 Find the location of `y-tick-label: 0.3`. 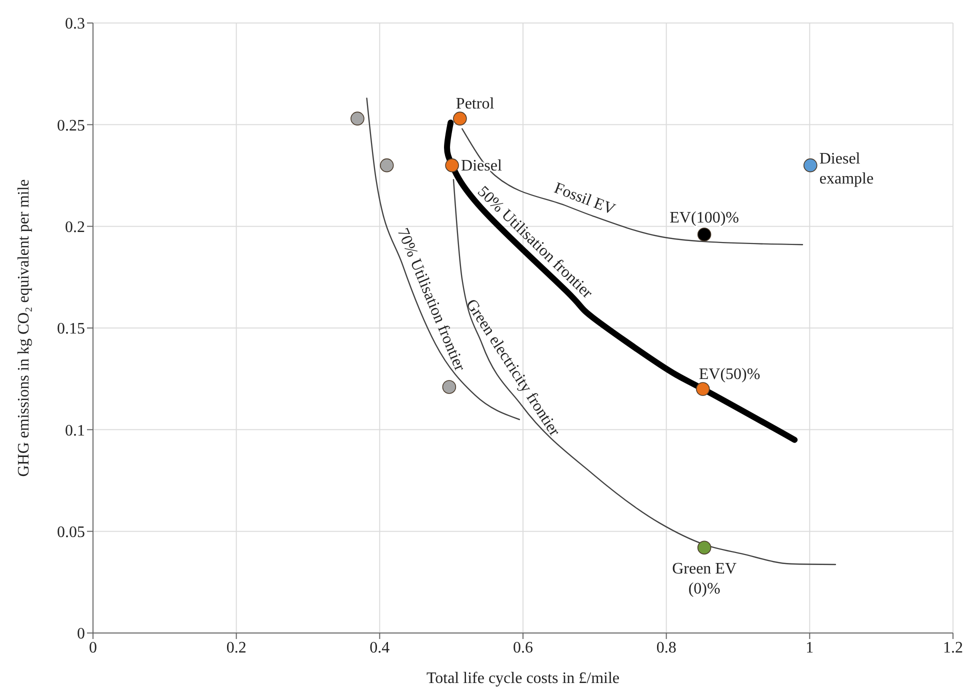

y-tick-label: 0.3 is located at coordinates (75, 24).